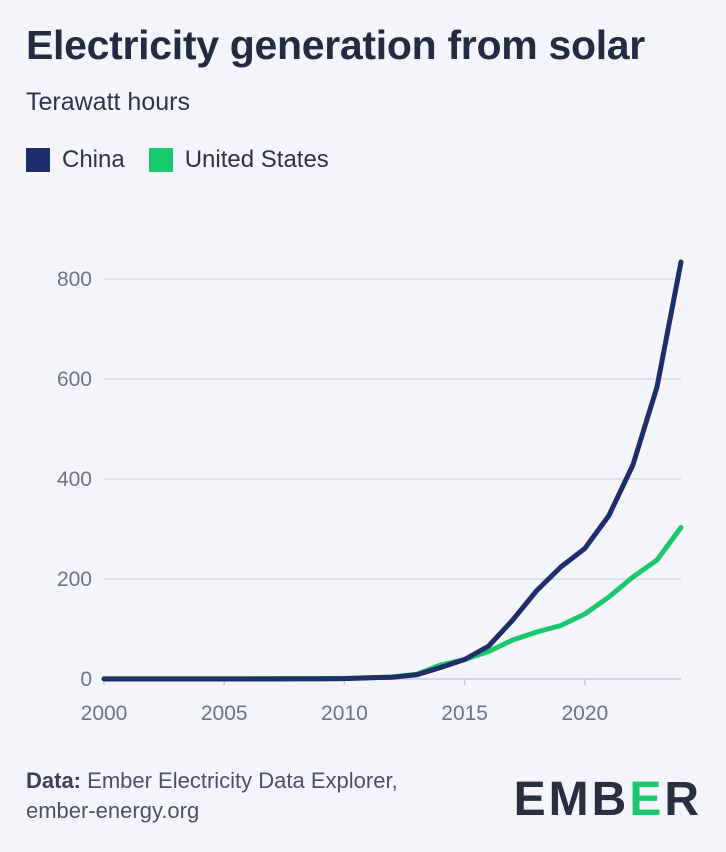 The width and height of the screenshot is (726, 852). Describe the element at coordinates (392, 603) in the screenshot. I see `series-line-united-states` at that location.